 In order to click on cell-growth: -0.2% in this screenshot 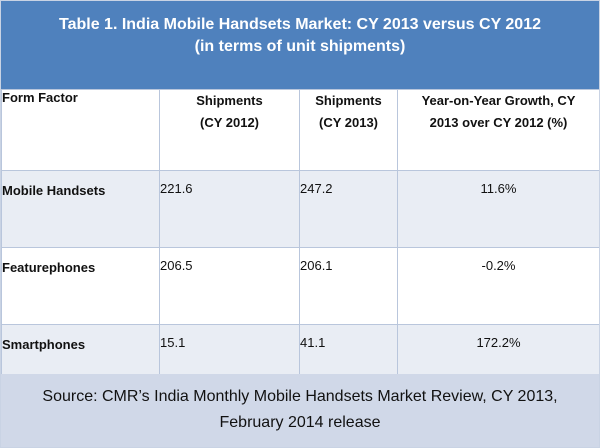, I will do `click(498, 286)`.